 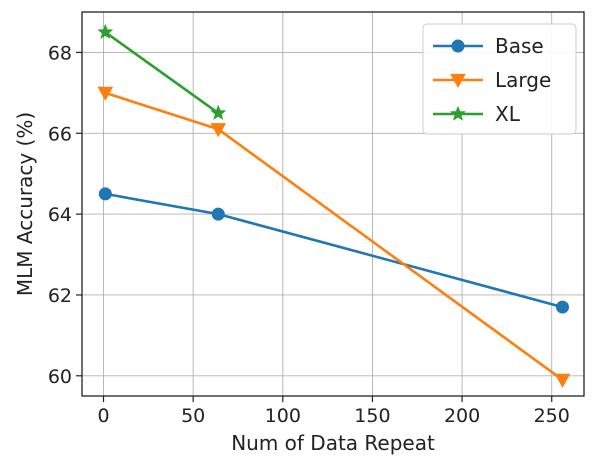 What do you see at coordinates (492, 80) in the screenshot?
I see `legend-item-large: Large` at bounding box center [492, 80].